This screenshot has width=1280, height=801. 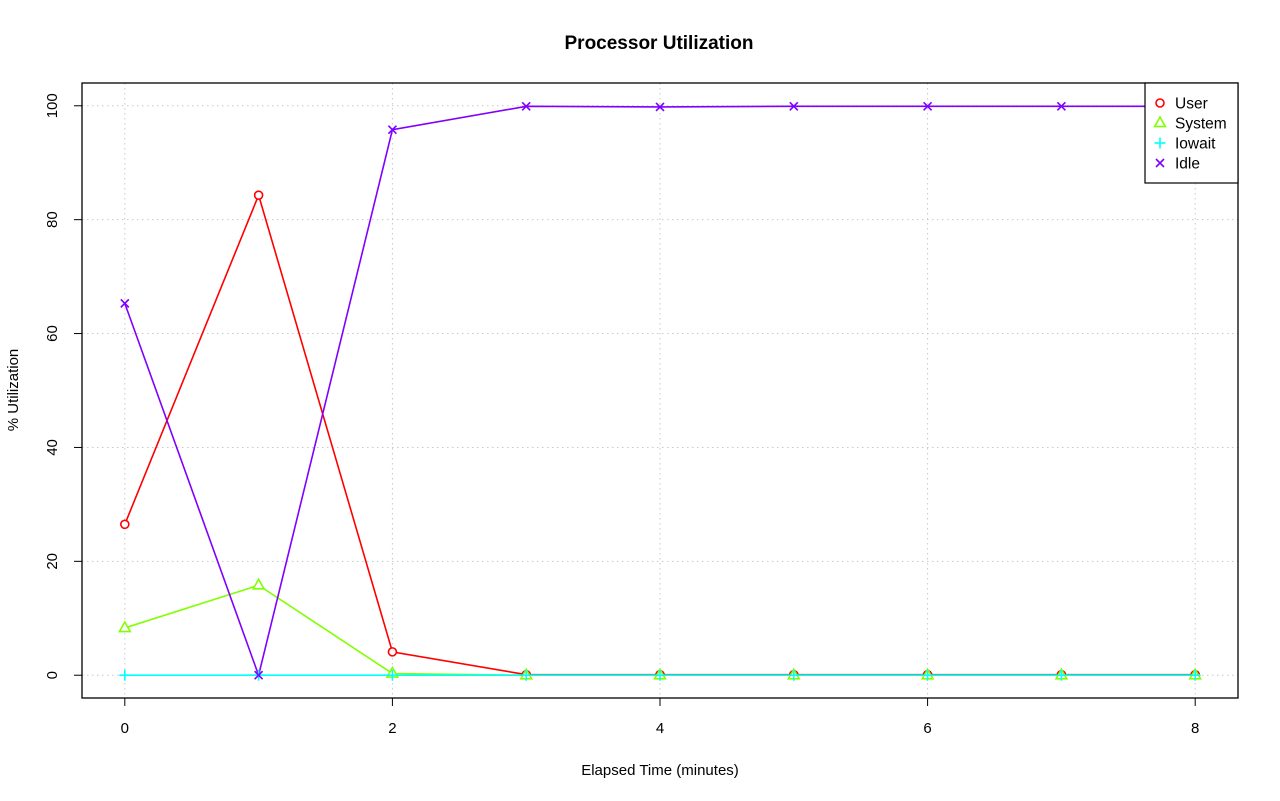 I want to click on y-tick-label: 0, so click(x=52, y=675).